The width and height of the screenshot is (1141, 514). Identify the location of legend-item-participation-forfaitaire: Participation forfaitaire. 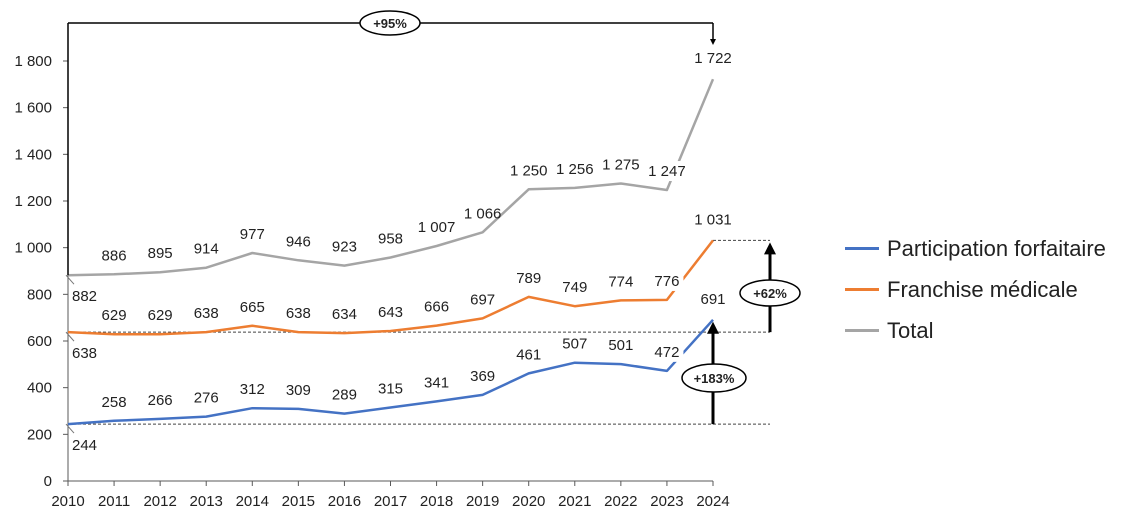
(975, 248).